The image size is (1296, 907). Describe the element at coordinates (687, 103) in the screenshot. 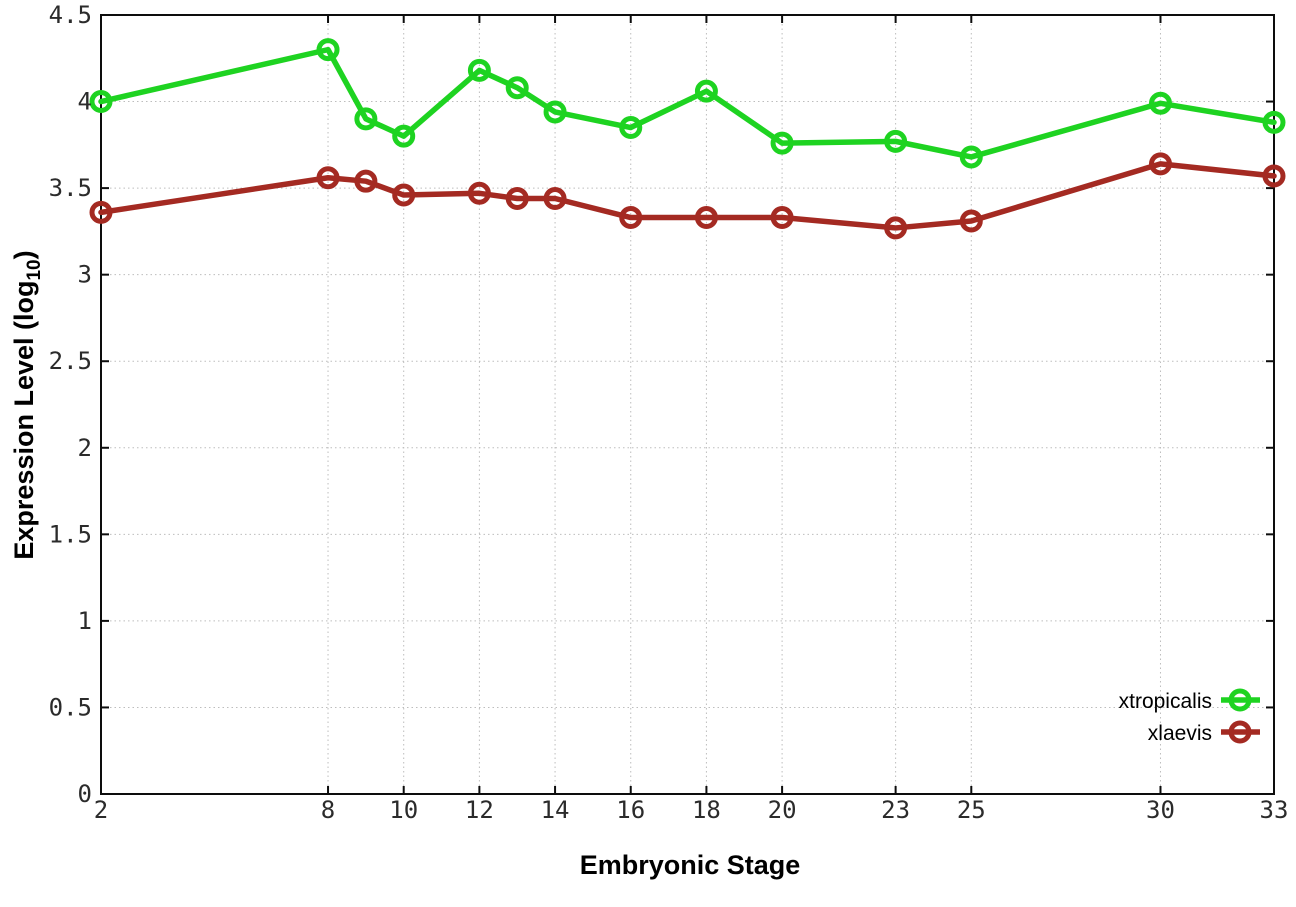

I see `series-line-xtropicalis` at that location.